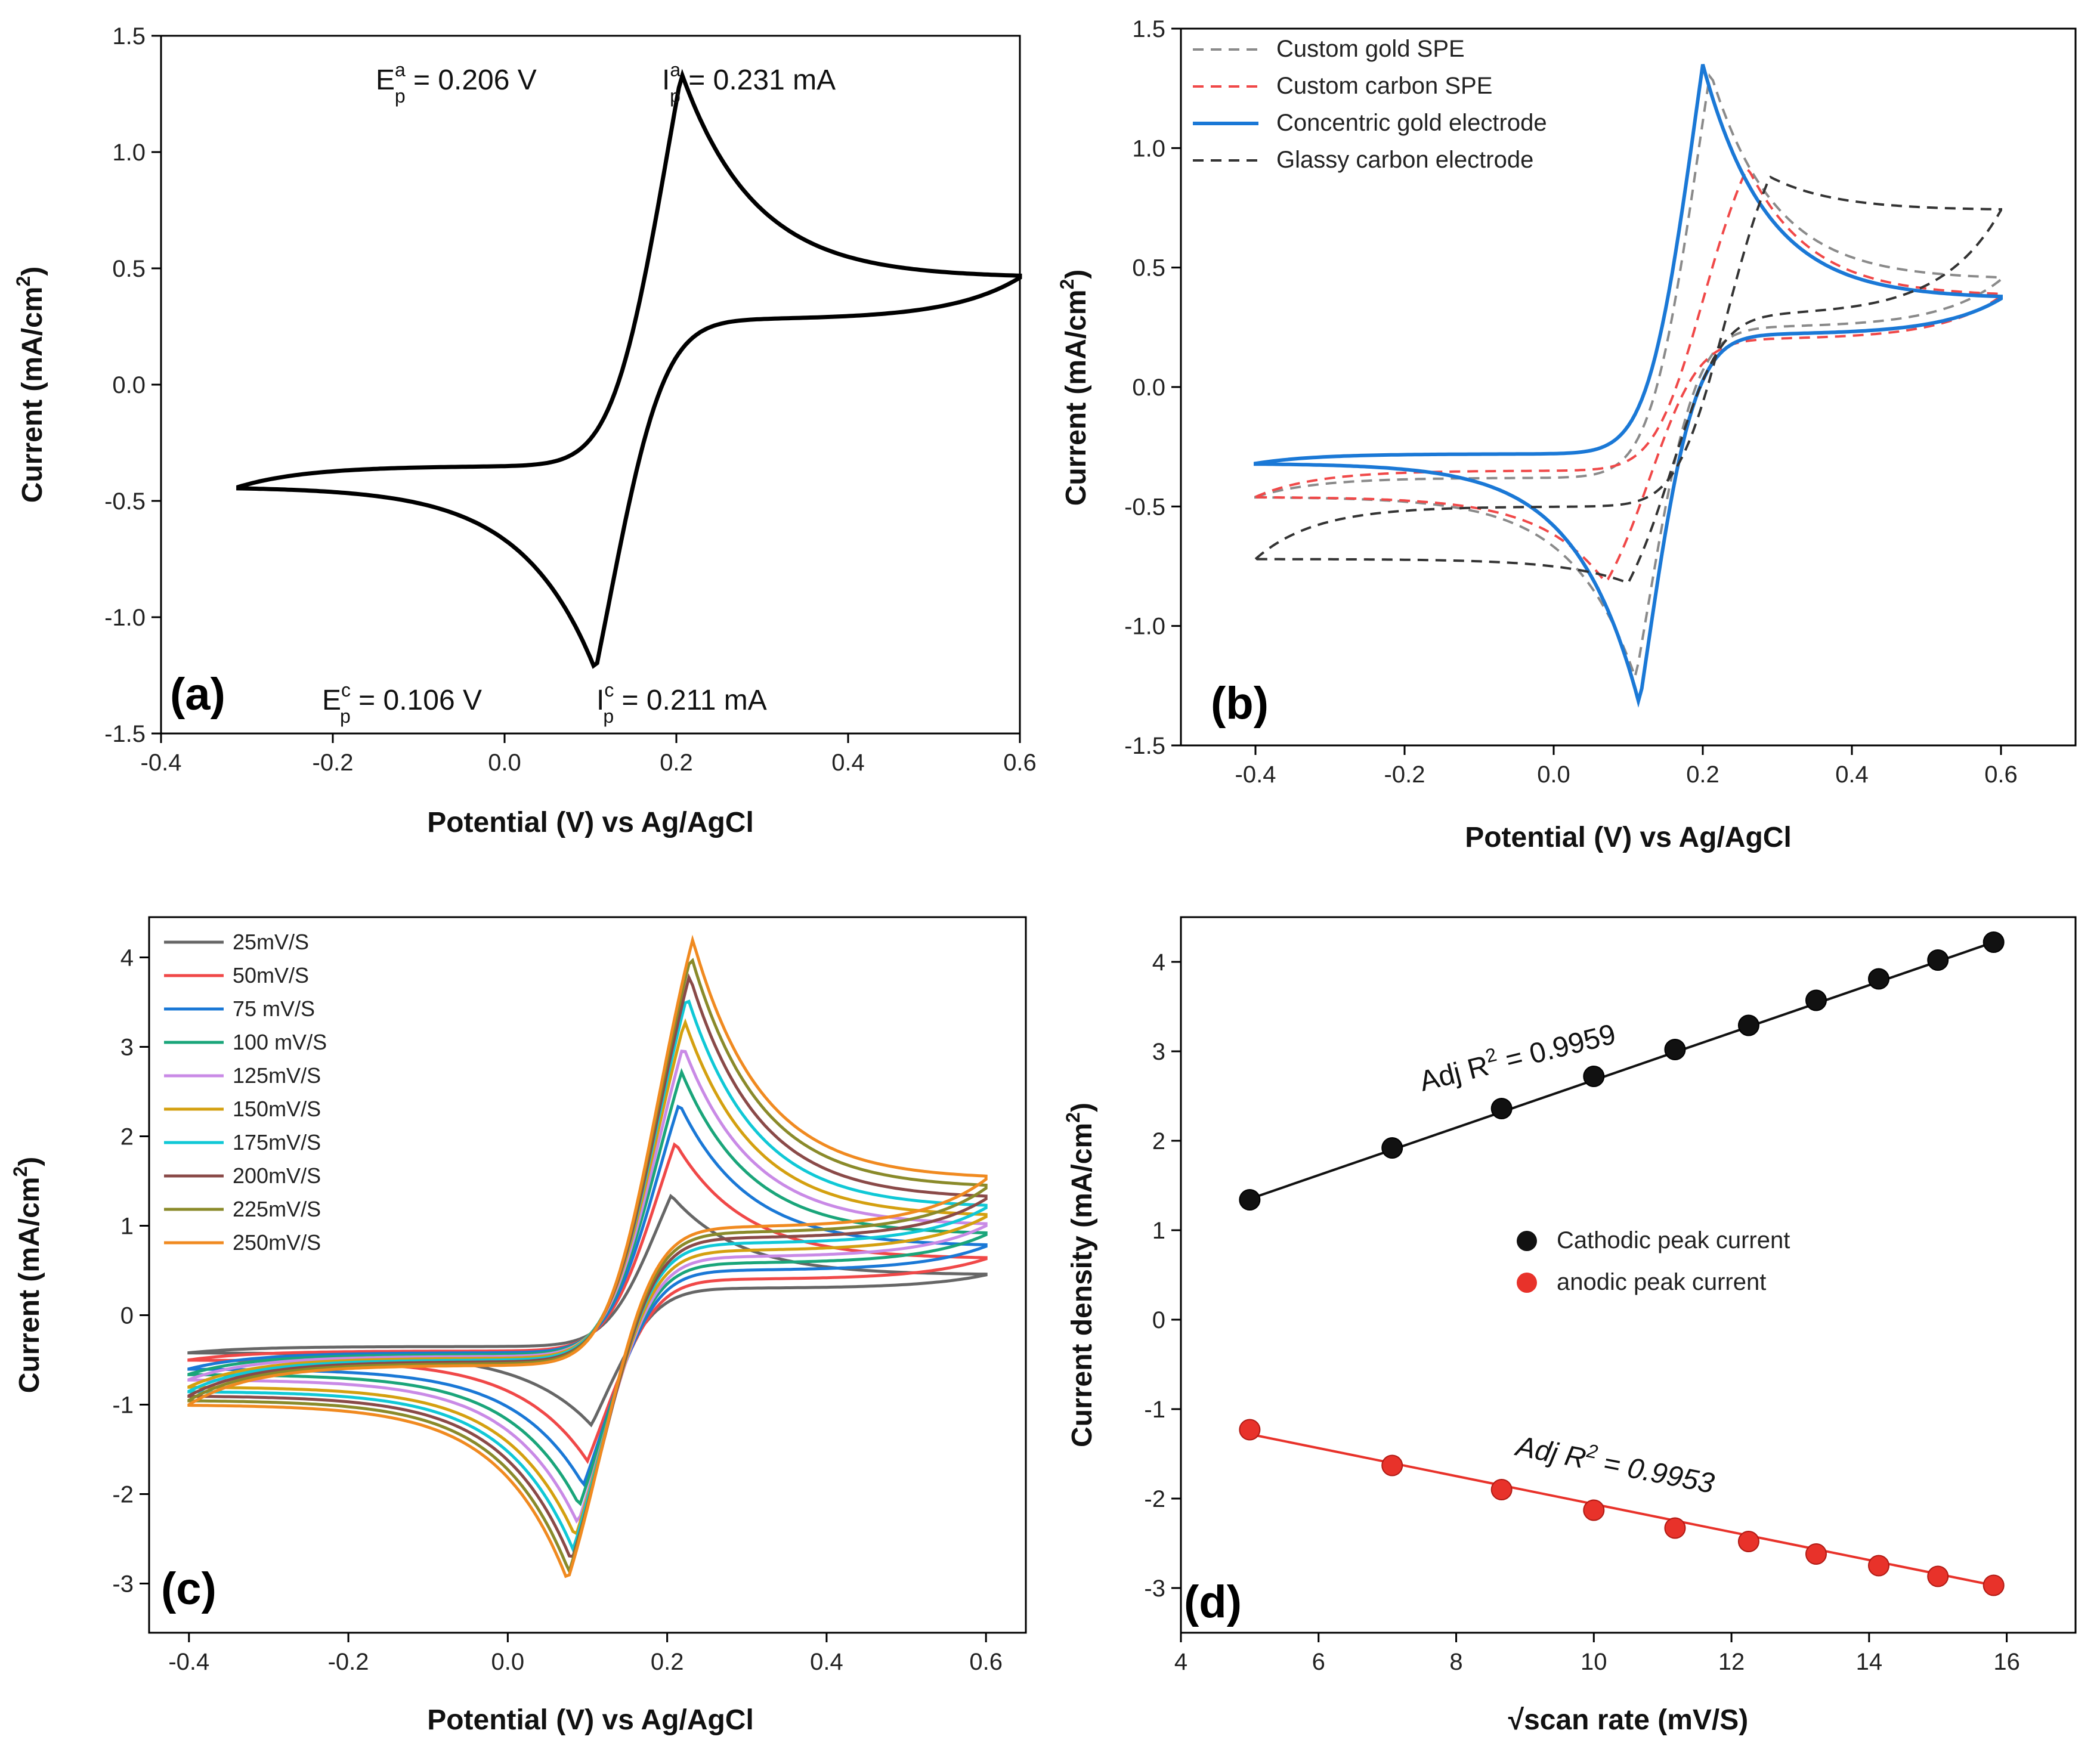 This screenshot has height=1752, width=2100. Describe the element at coordinates (402, 703) in the screenshot. I see `panel-a-epc-annotation: Ec p = 0.106 V` at that location.